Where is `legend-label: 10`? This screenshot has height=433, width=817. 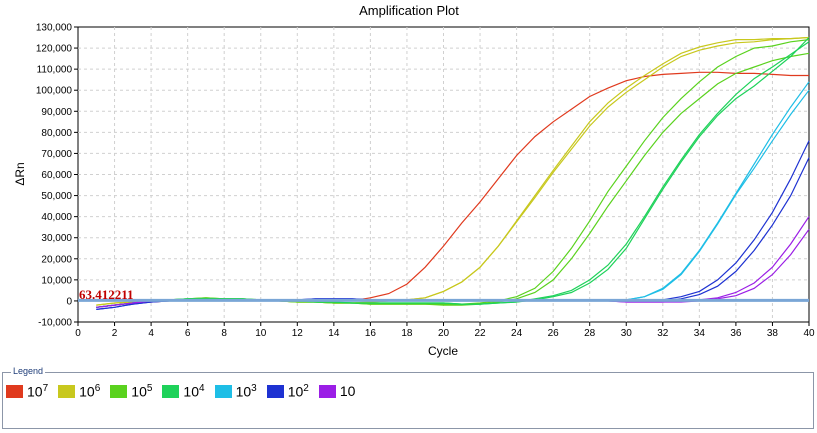
legend-label: 10 is located at coordinates (347, 391).